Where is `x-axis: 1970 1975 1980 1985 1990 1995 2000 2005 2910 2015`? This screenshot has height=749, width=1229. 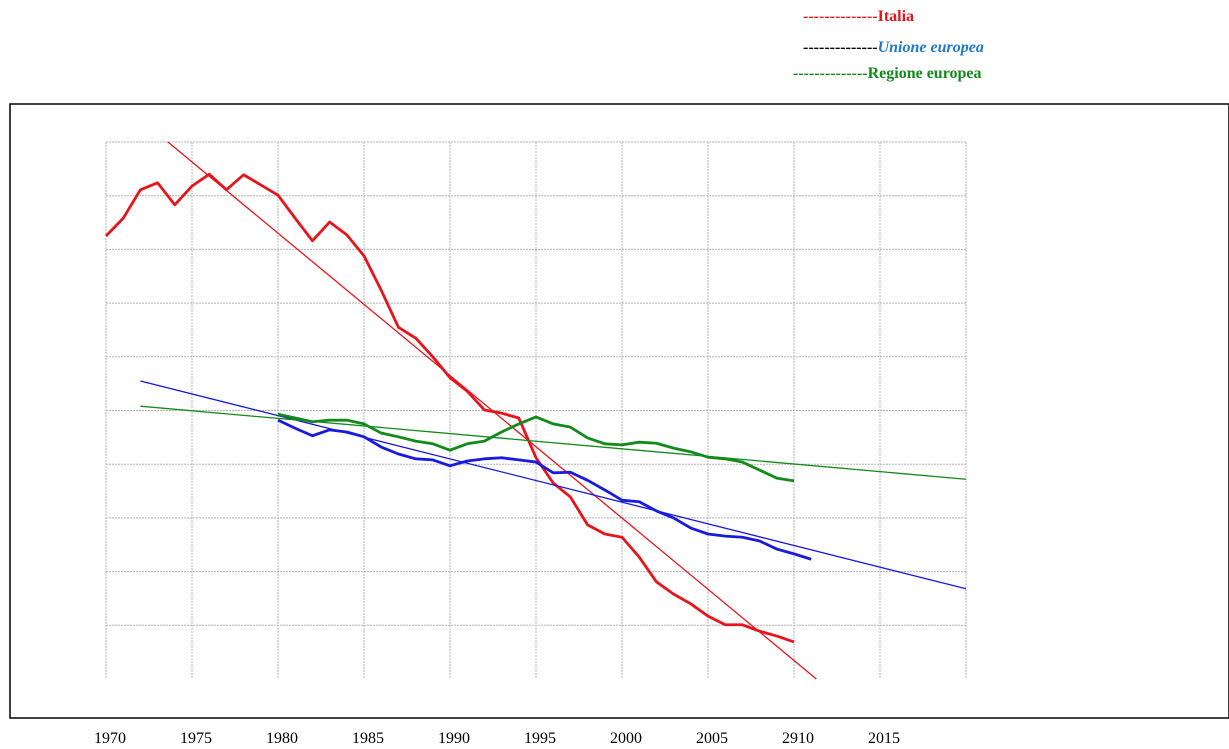
x-axis: 1970 1975 1980 1985 1990 1995 2000 2005 2910 2015 is located at coordinates (497, 738).